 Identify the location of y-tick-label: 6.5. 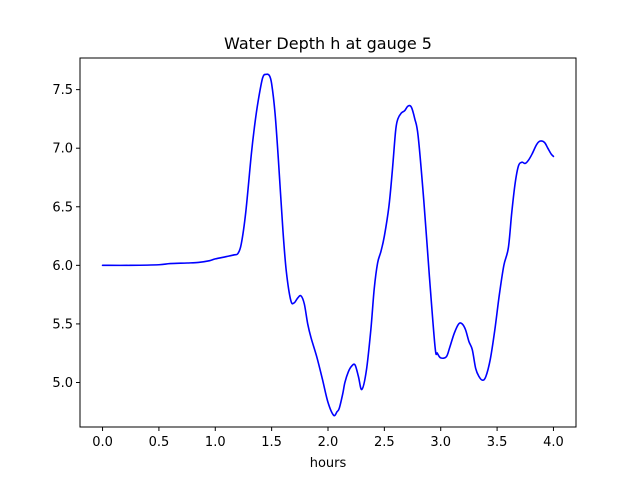
(62, 207).